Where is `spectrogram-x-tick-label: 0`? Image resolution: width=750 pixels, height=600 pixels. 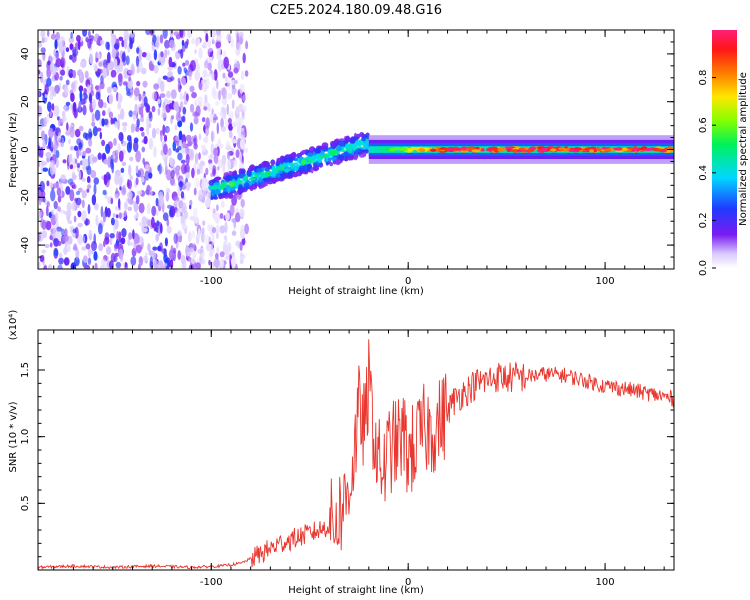
spectrogram-x-tick-label: 0 is located at coordinates (408, 281).